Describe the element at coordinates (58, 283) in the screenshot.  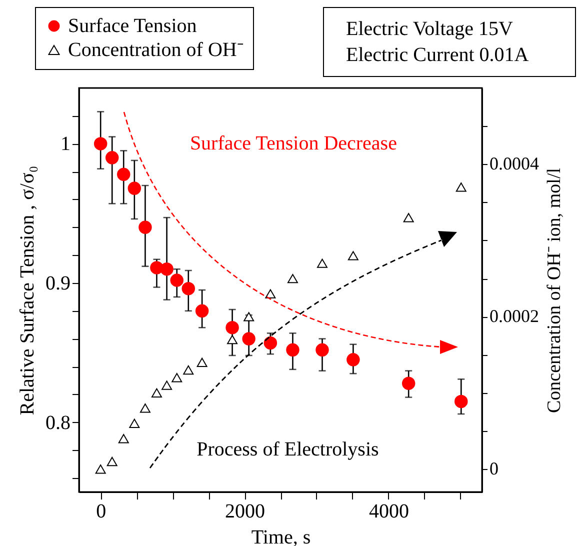
I see `y-tick-label: 0.9` at that location.